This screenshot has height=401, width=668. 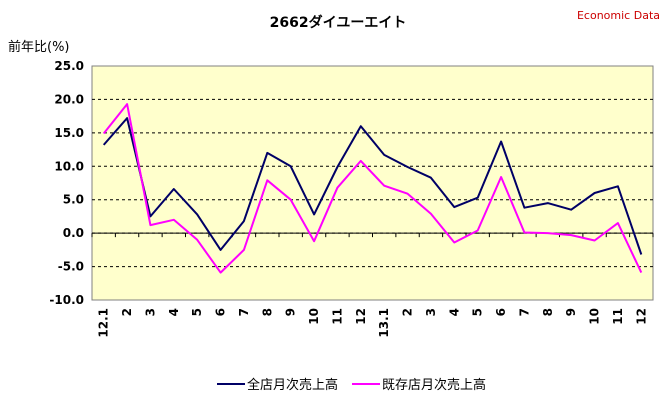 I want to click on y-axis-label: 前年比(%), so click(x=39, y=47).